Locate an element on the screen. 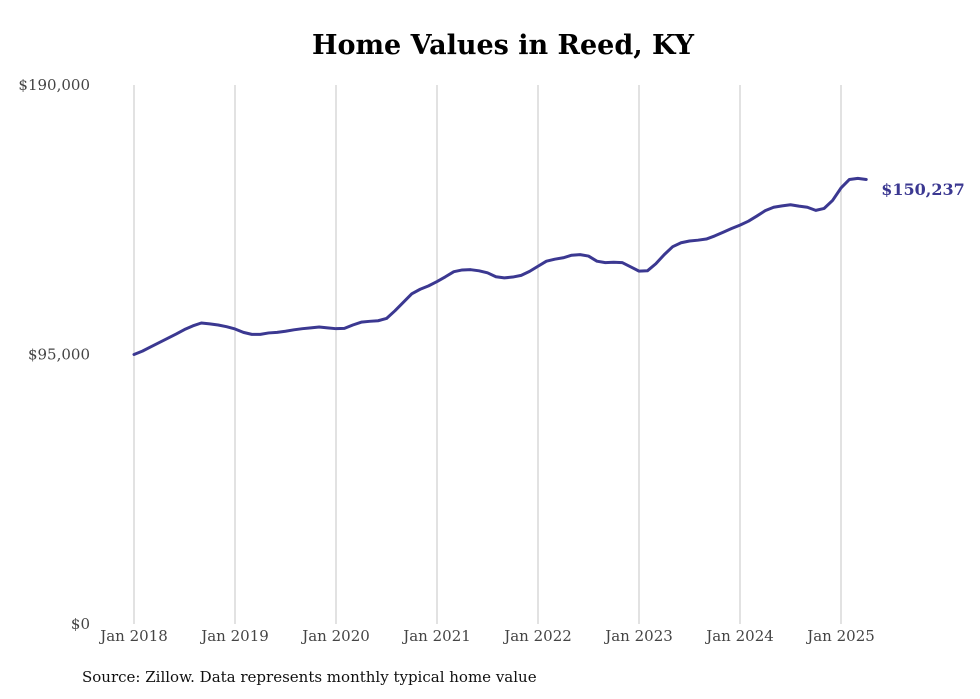 The height and width of the screenshot is (699, 980). x-tick-label: Jan 2020 is located at coordinates (335, 636).